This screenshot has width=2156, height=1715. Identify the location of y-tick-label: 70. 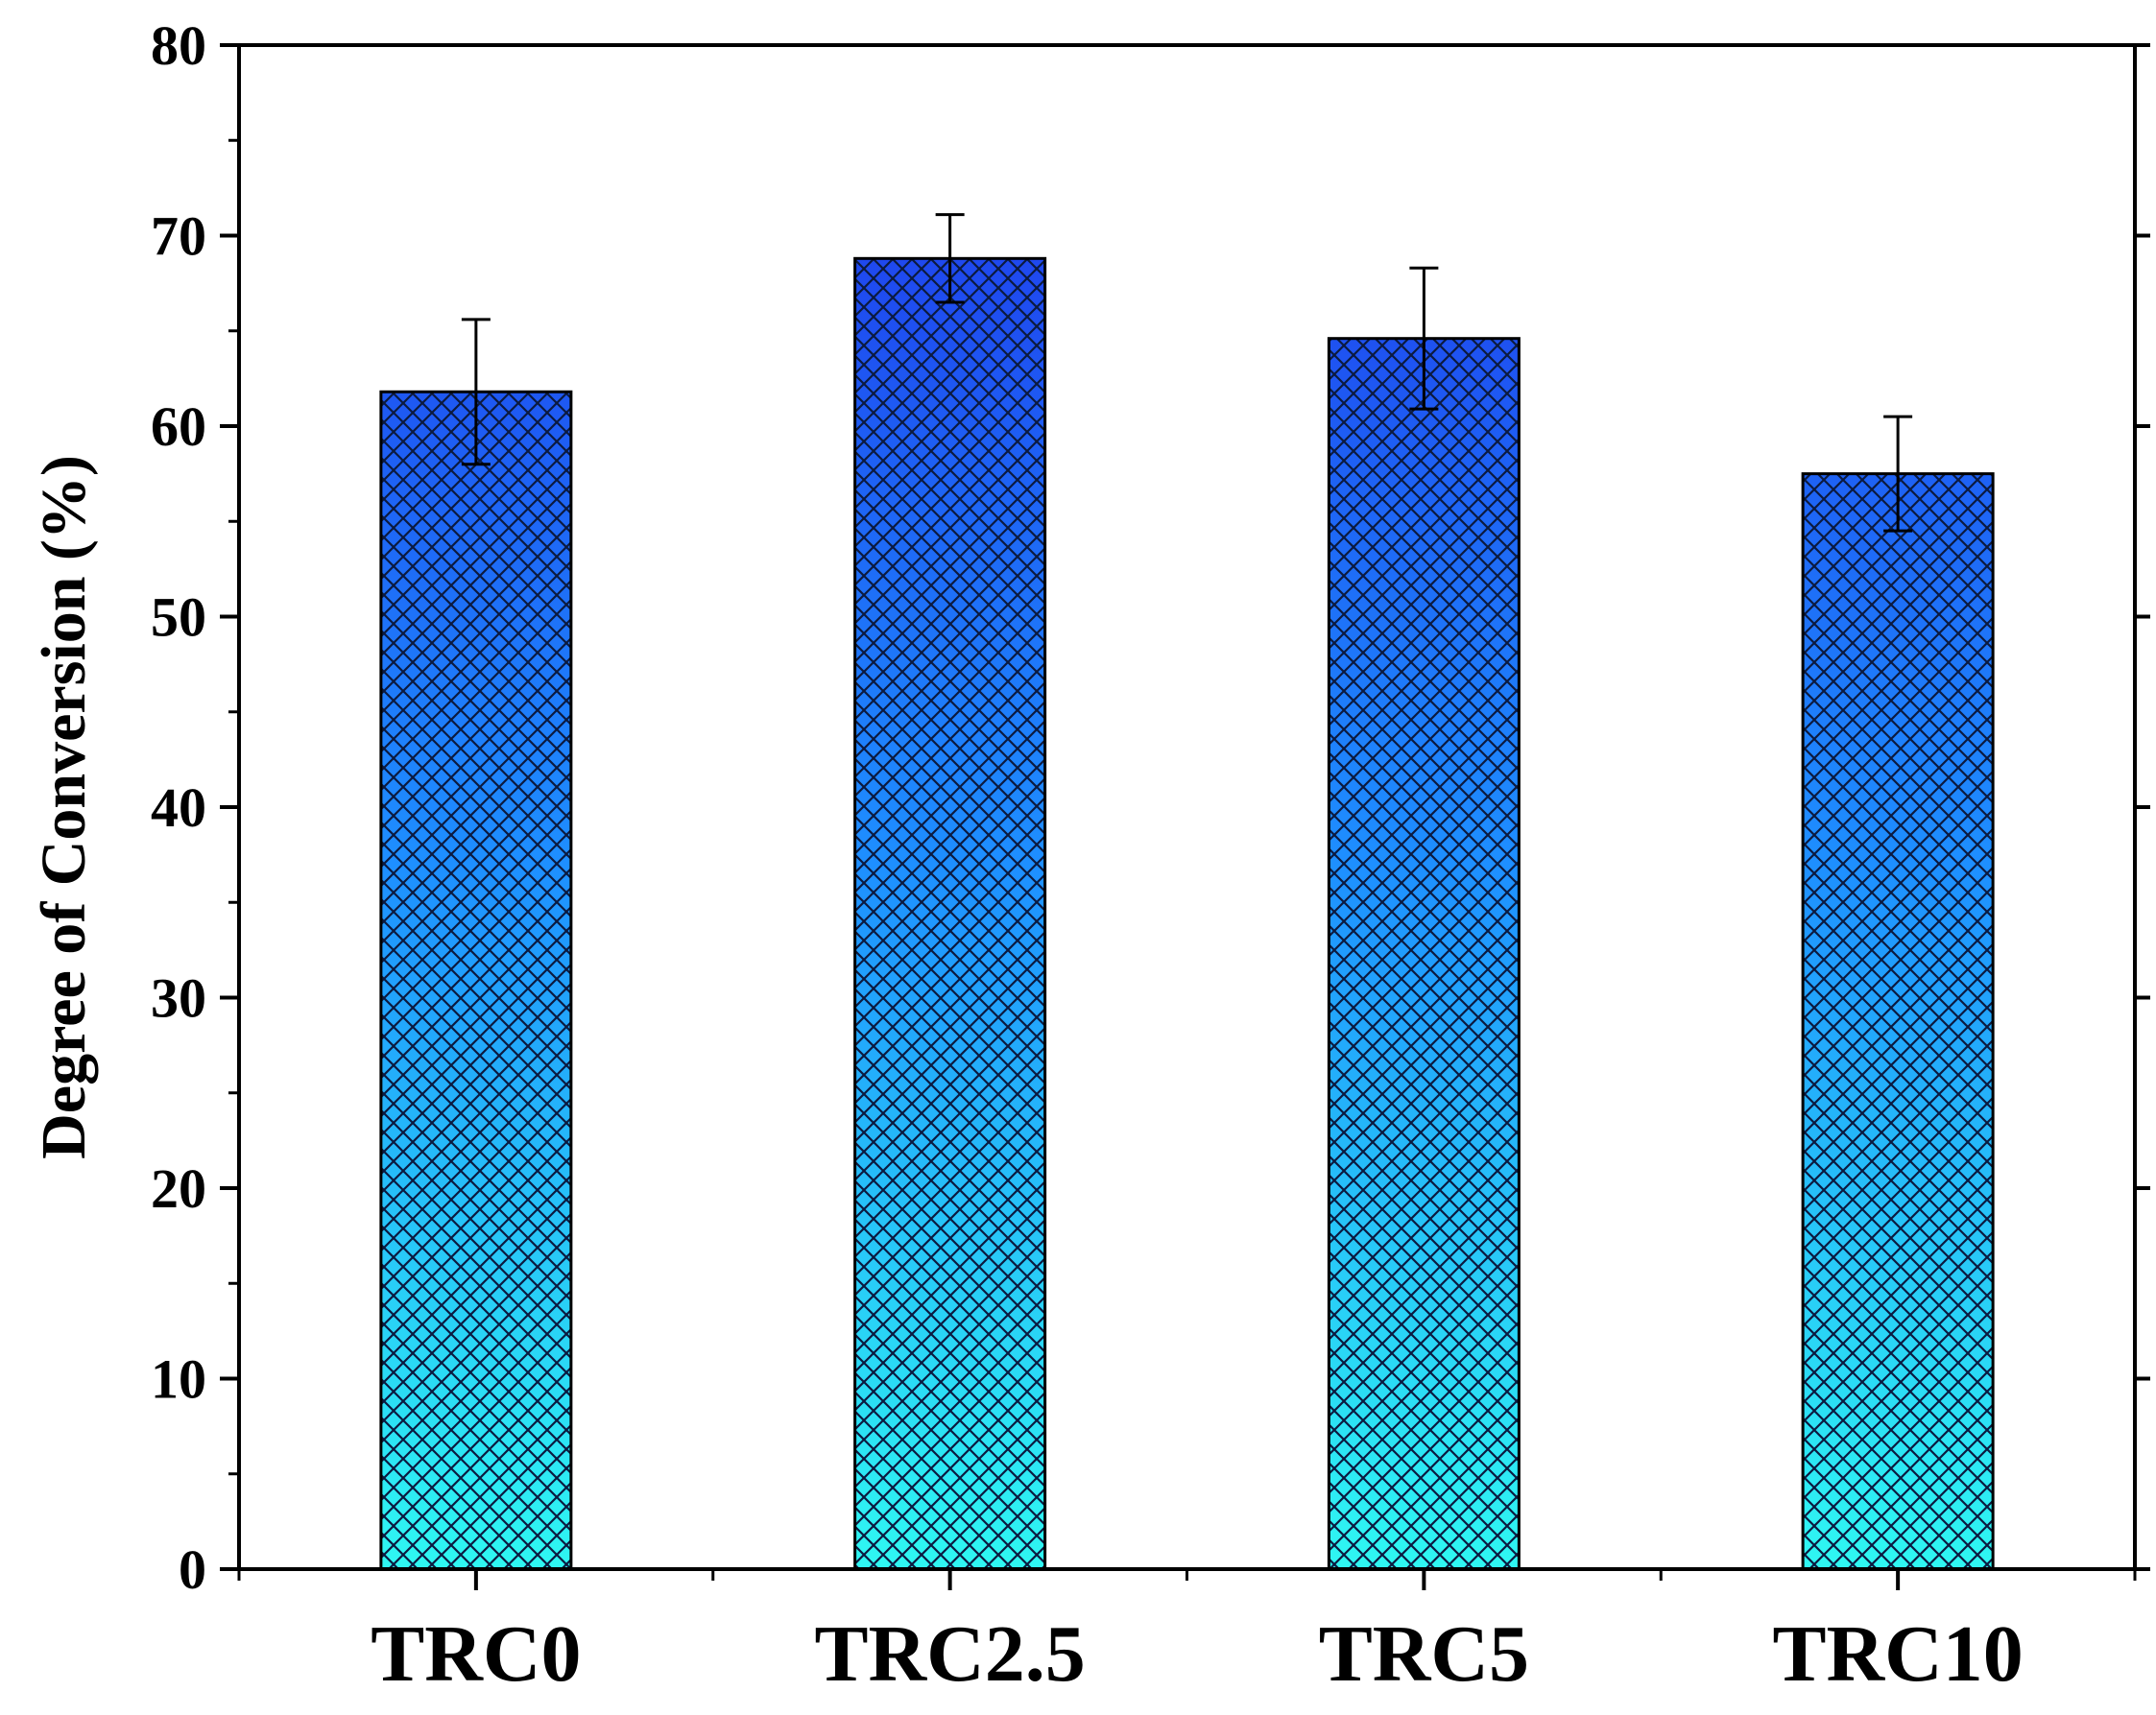
(178, 236).